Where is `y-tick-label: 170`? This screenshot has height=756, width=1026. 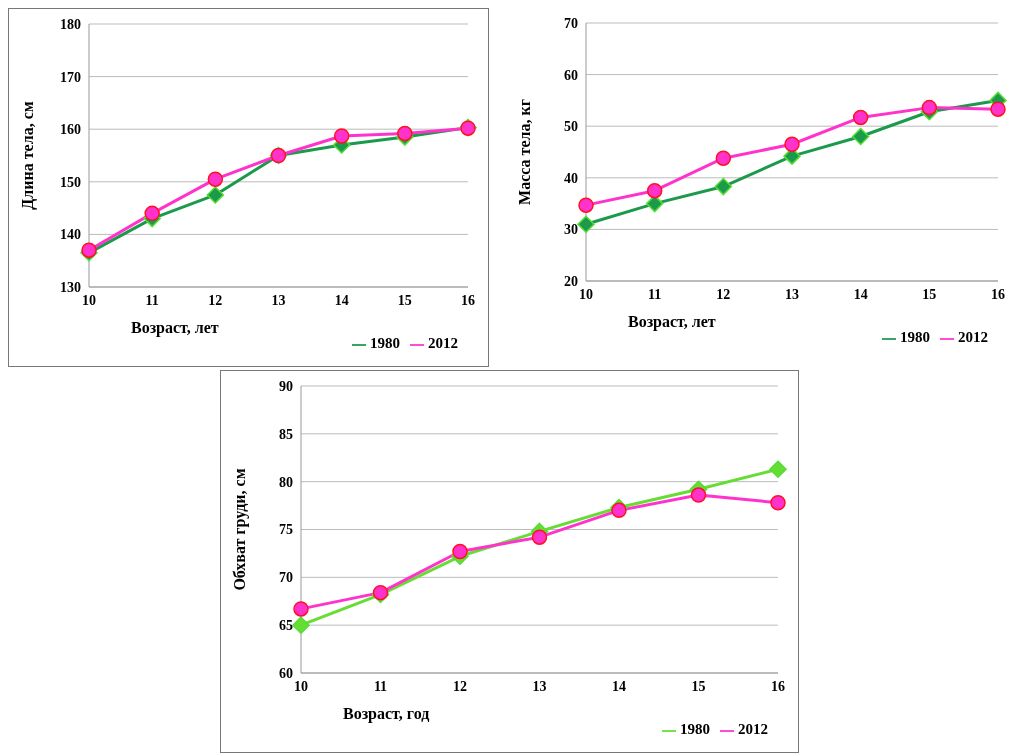
y-tick-label: 170 is located at coordinates (70, 77).